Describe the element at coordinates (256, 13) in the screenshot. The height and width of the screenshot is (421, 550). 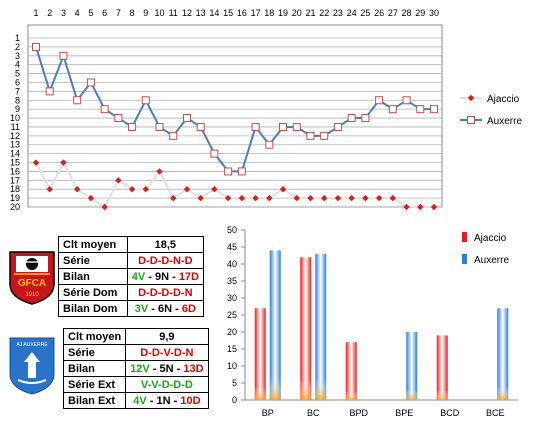
I see `x-tick-label: 17` at that location.